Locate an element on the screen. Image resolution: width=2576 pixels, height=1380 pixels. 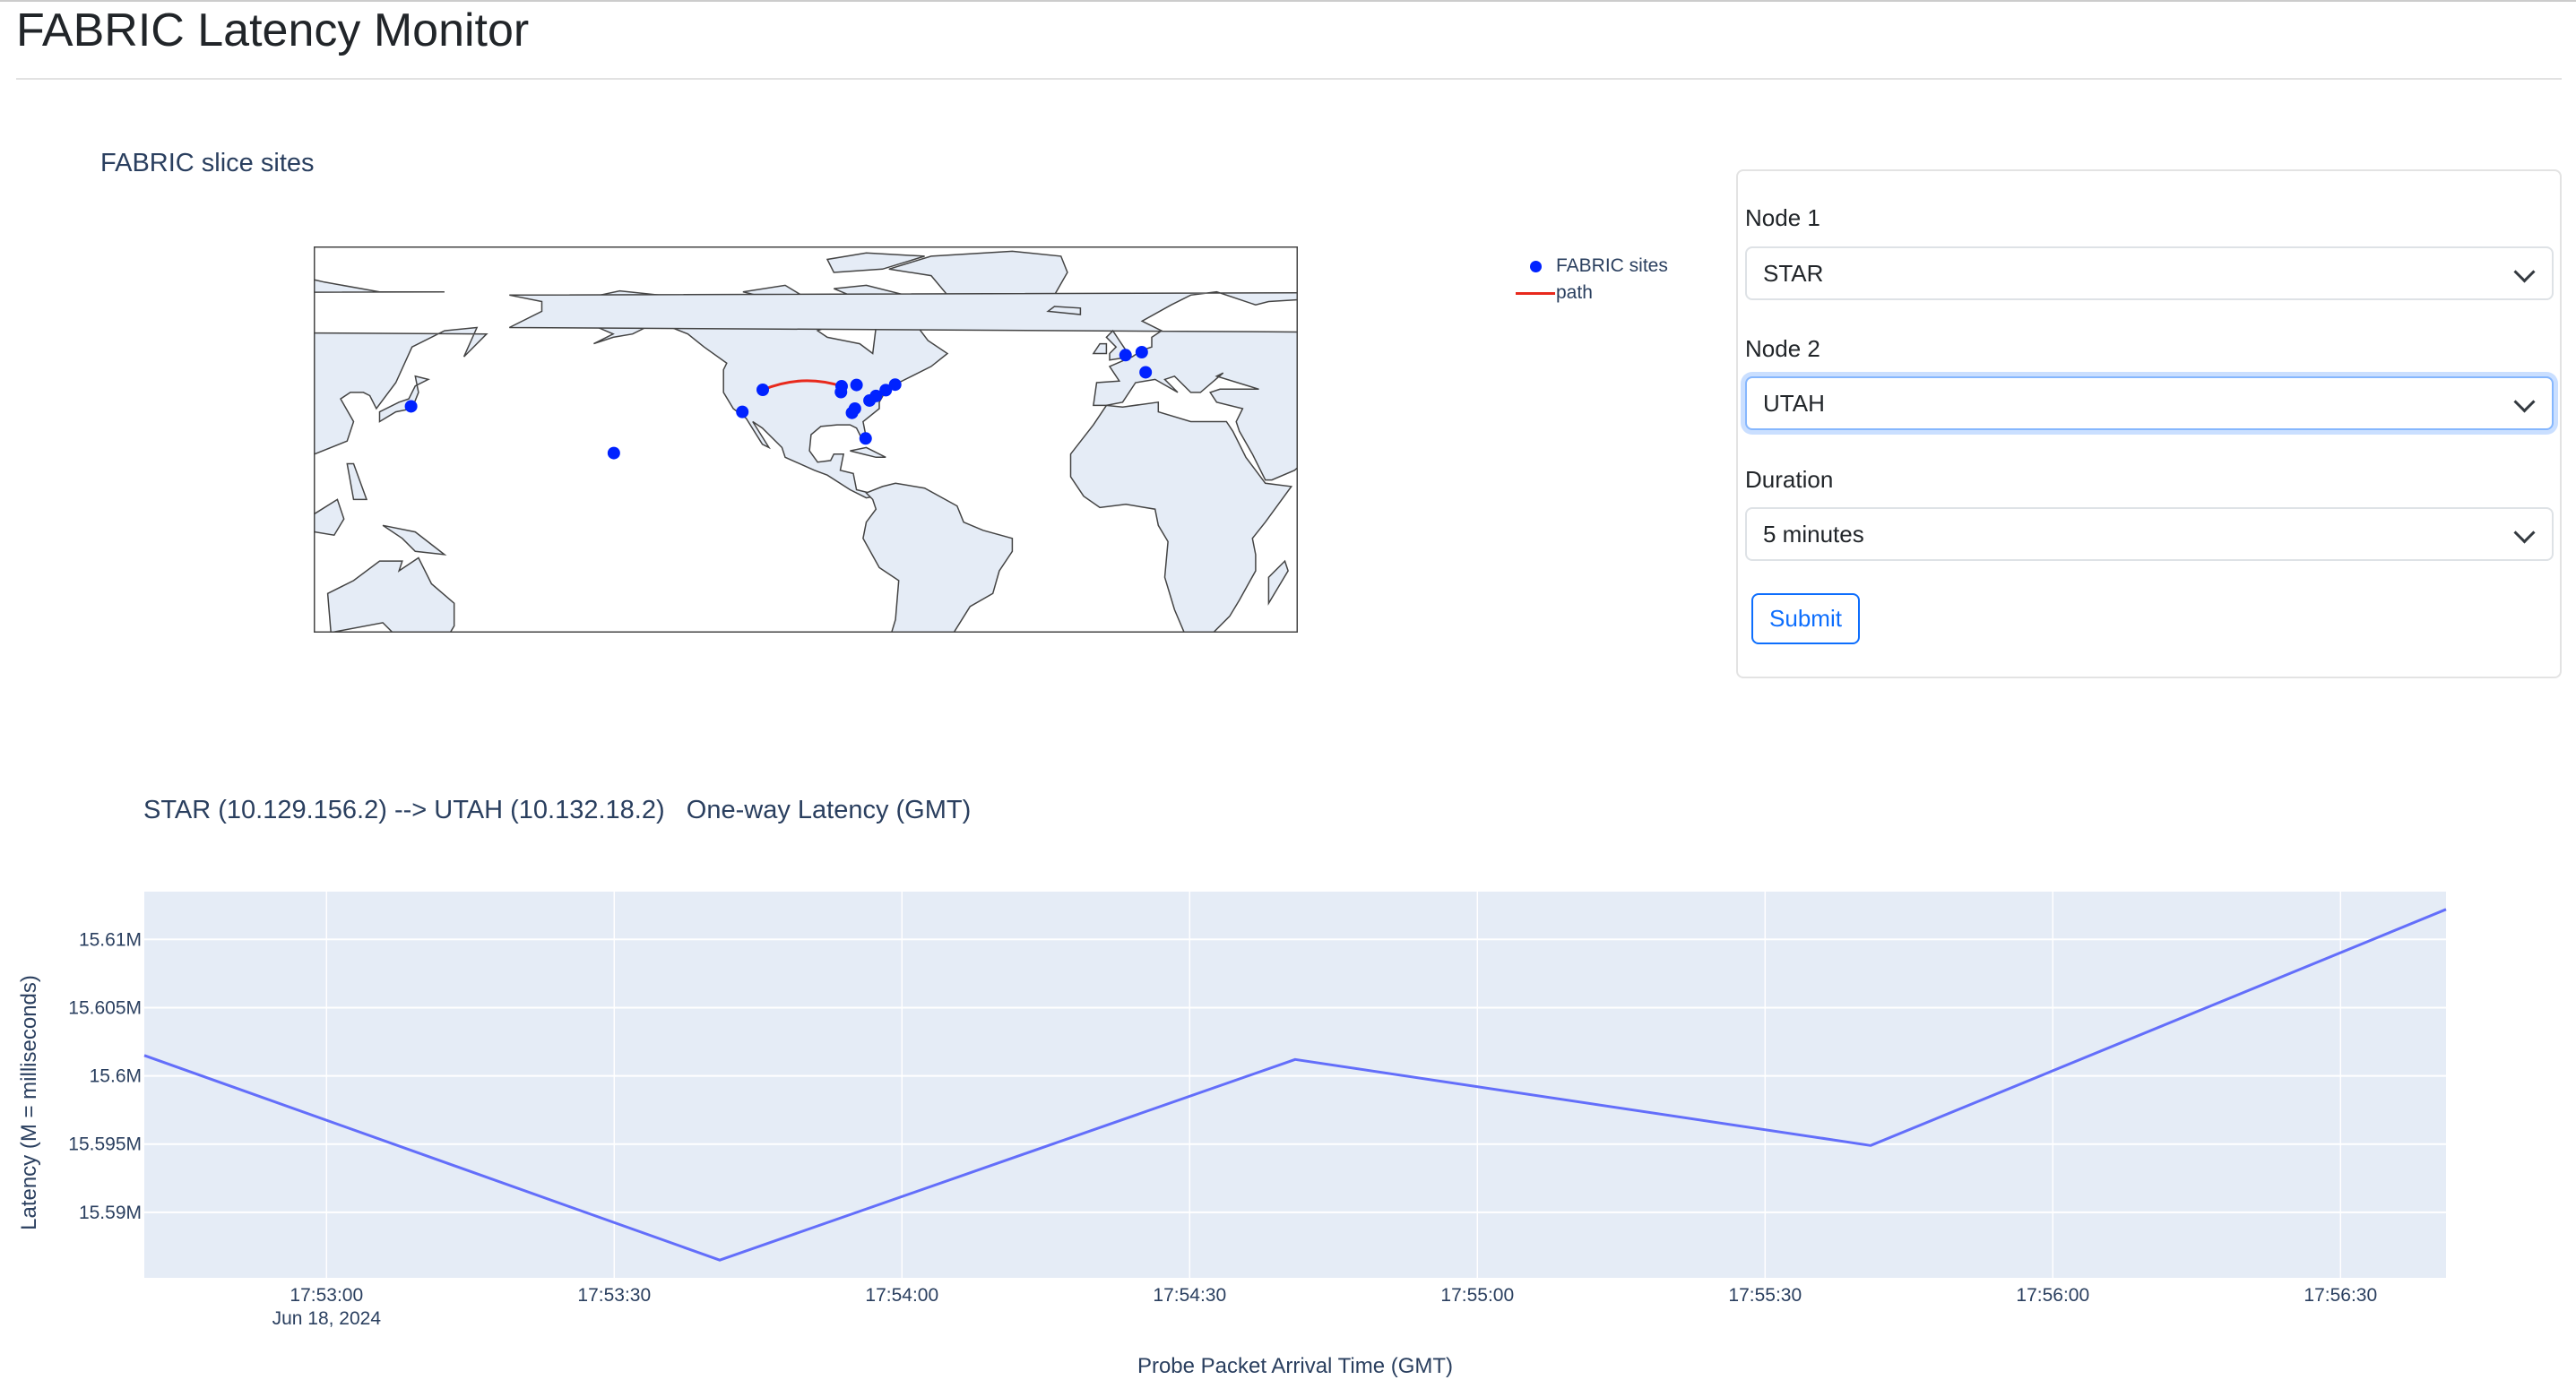
duration-value: 5 minutes is located at coordinates (1813, 534).